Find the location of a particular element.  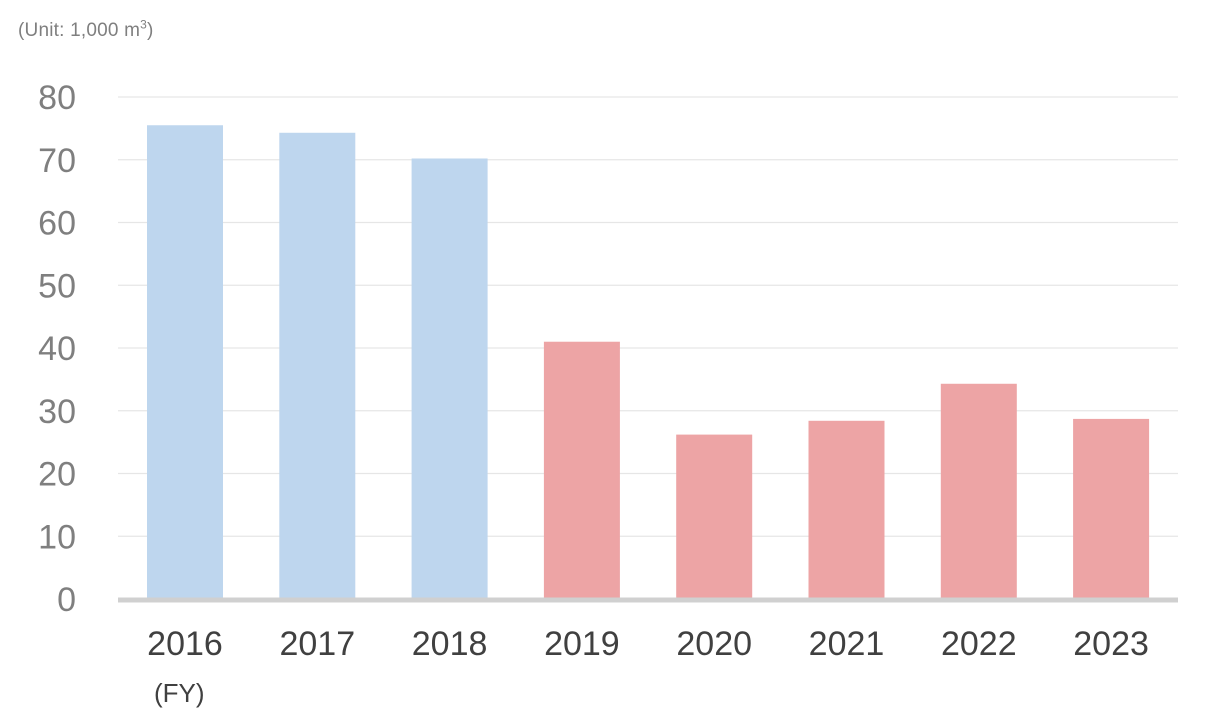

unit-exponent: 3 is located at coordinates (144, 24).